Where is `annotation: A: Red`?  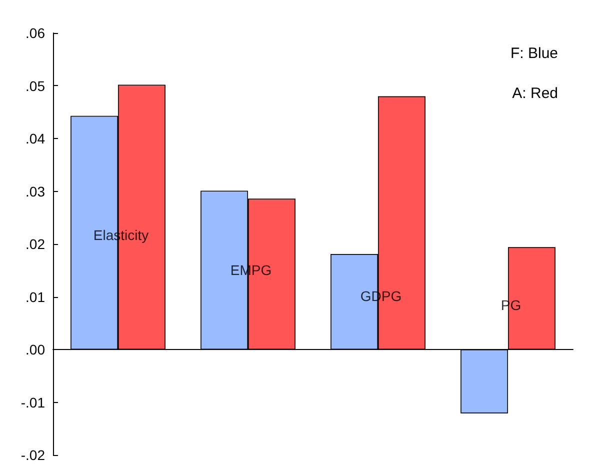 annotation: A: Red is located at coordinates (535, 93).